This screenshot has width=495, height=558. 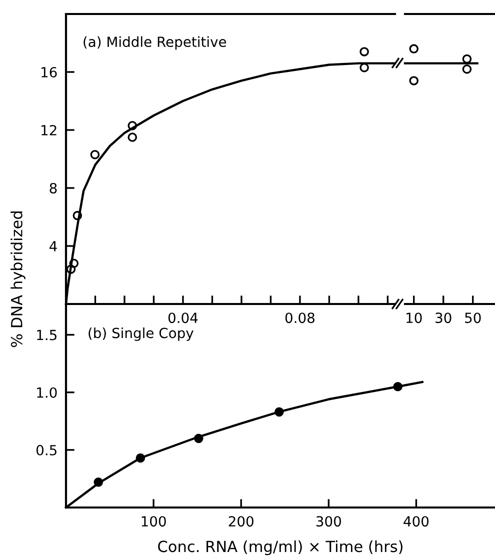 What do you see at coordinates (473, 318) in the screenshot?
I see `x-tick-label: 50` at bounding box center [473, 318].